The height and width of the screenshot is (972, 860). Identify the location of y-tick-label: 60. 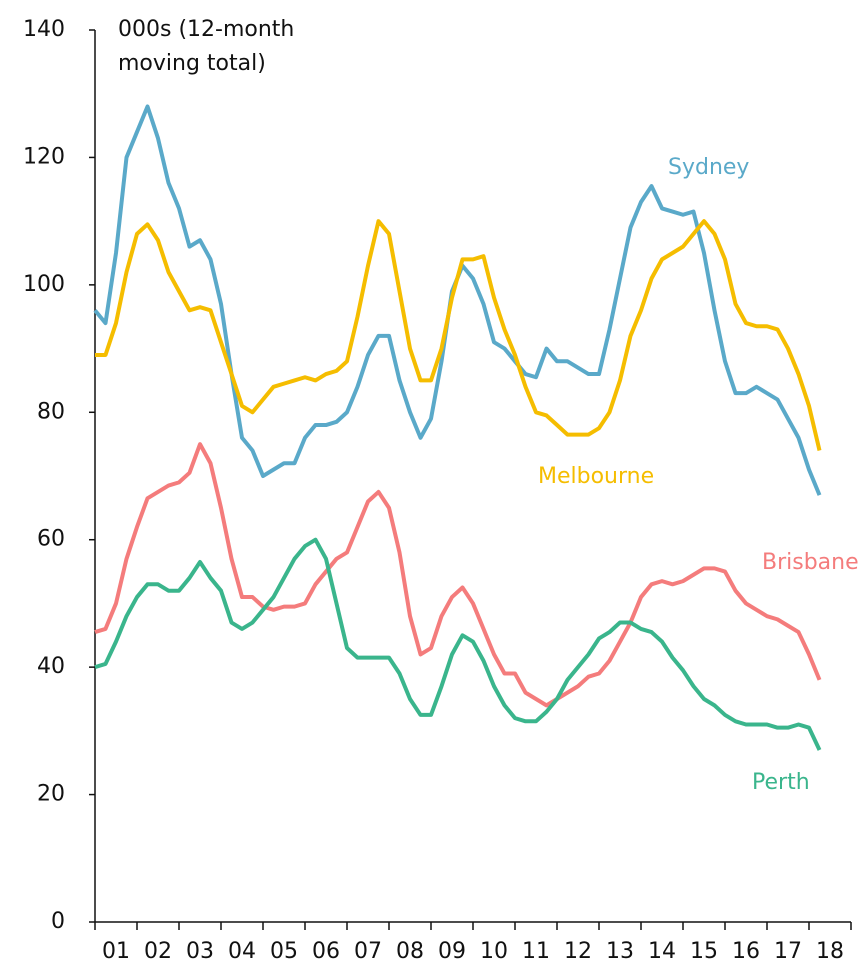
(51, 539).